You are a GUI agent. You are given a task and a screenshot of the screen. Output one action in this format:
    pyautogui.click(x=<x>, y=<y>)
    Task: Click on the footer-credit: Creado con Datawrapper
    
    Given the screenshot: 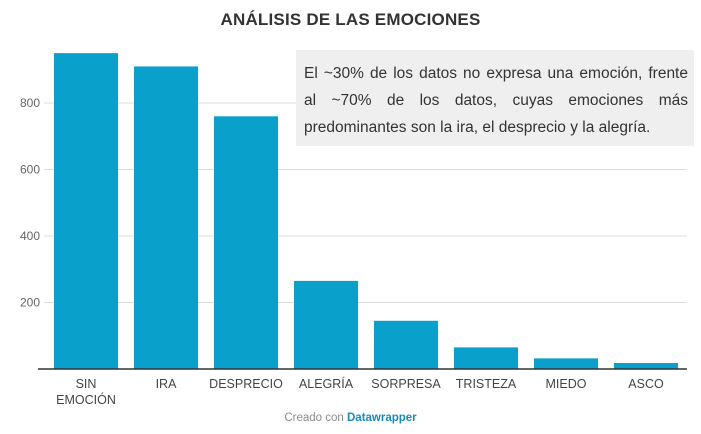 What is the action you would take?
    pyautogui.click(x=350, y=418)
    